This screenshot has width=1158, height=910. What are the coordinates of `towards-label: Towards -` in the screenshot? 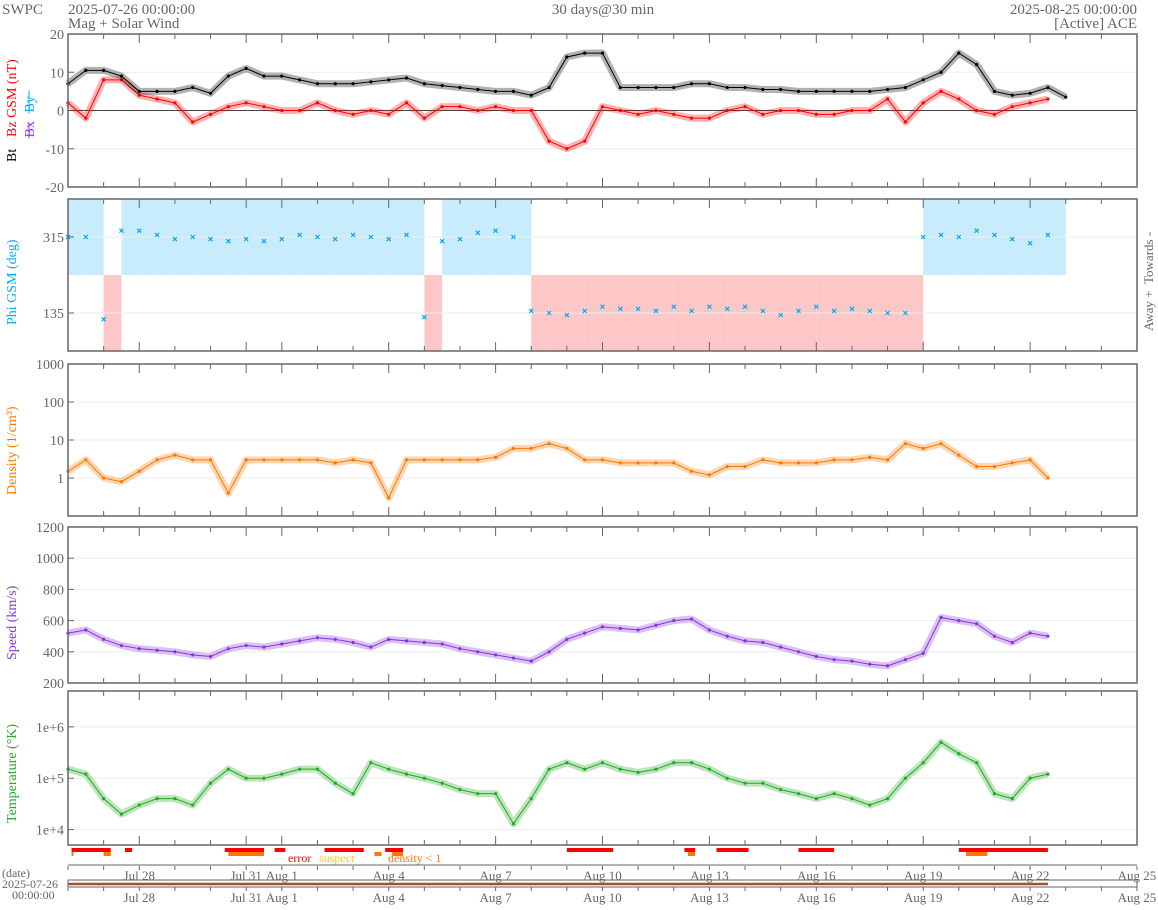 It's located at (1148, 258).